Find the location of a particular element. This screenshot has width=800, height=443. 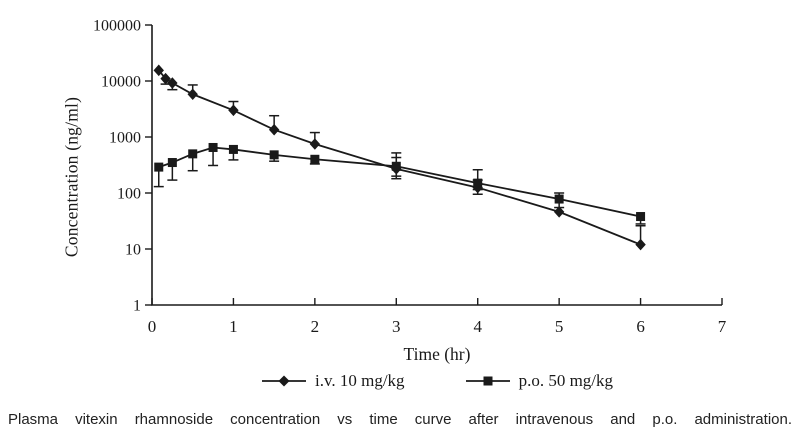

y-axis-tick-label: 10000 is located at coordinates (121, 82).